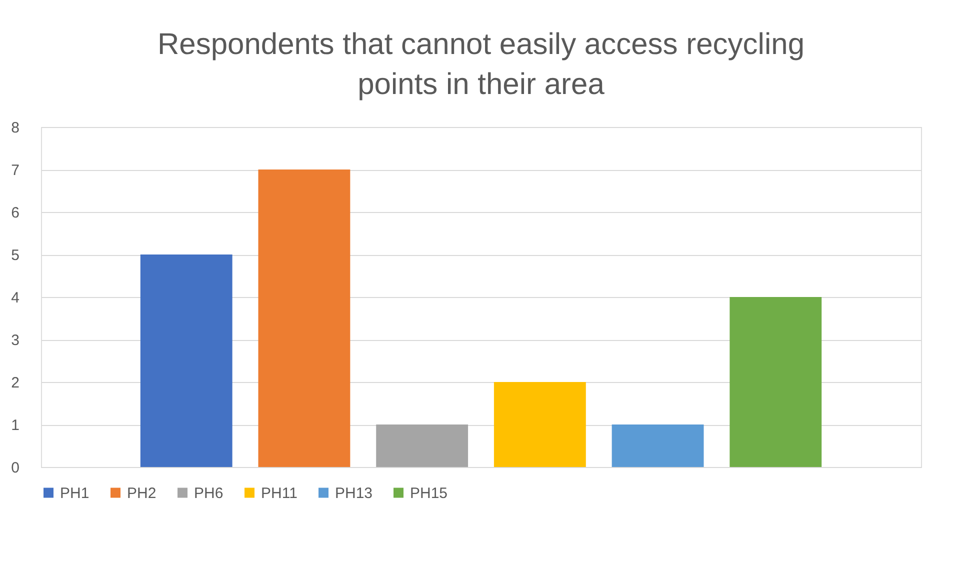 This screenshot has width=955, height=581. Describe the element at coordinates (279, 493) in the screenshot. I see `legend-label: PH11` at that location.